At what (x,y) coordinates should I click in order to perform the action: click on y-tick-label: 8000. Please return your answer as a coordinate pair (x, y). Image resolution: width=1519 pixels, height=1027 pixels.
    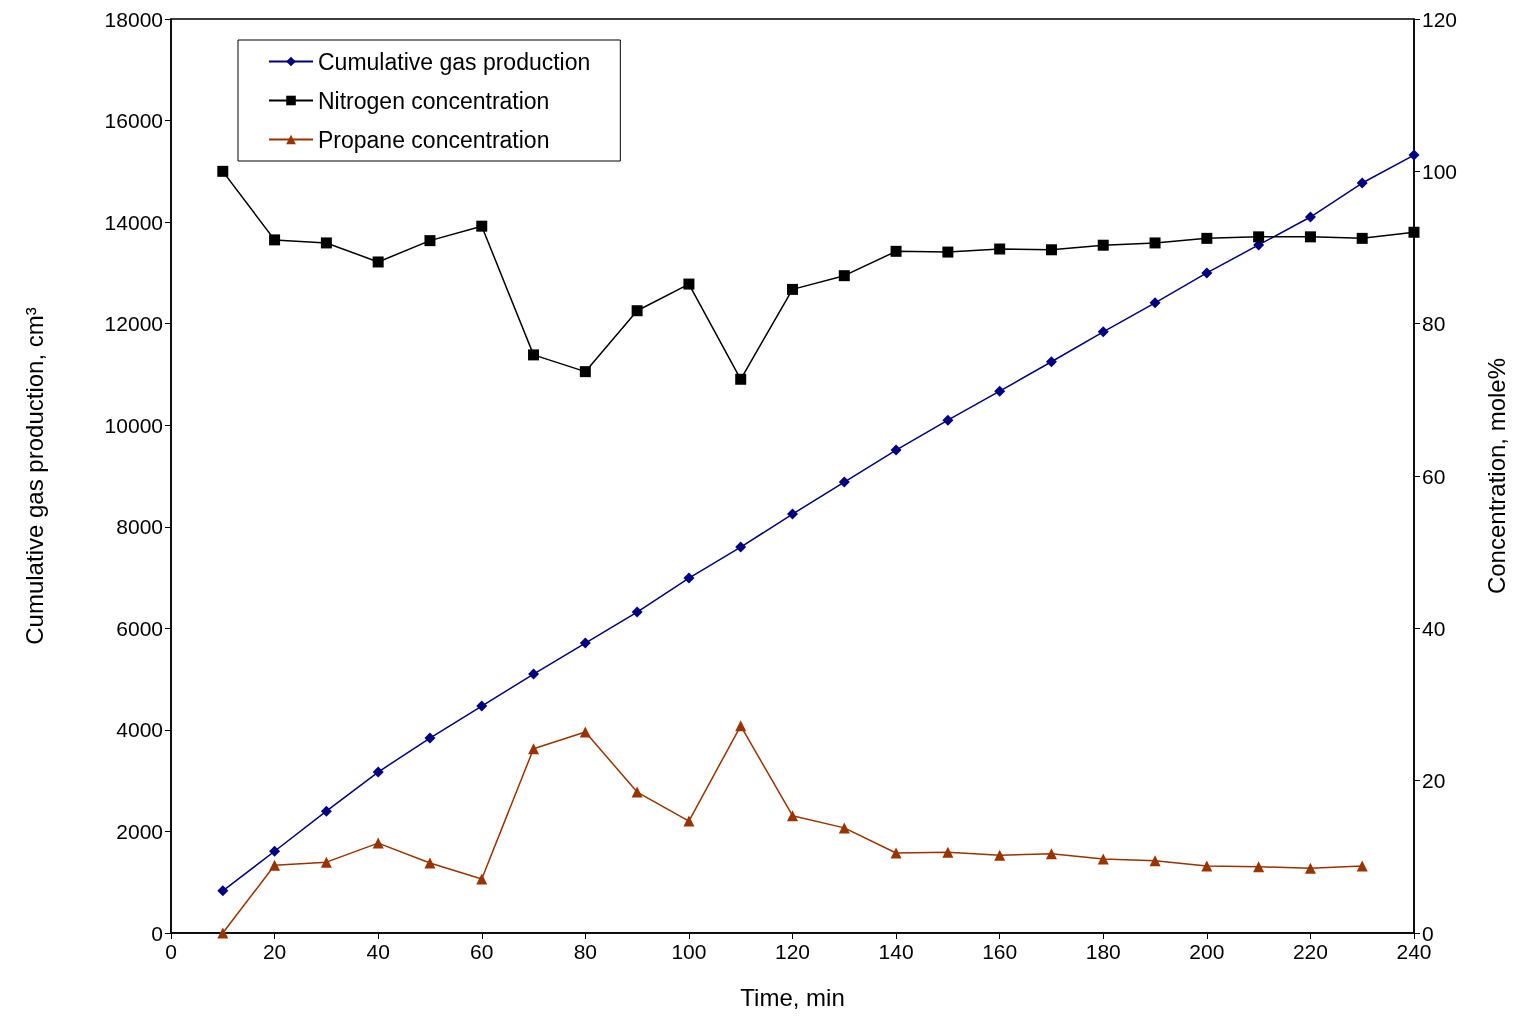
    Looking at the image, I should click on (139, 527).